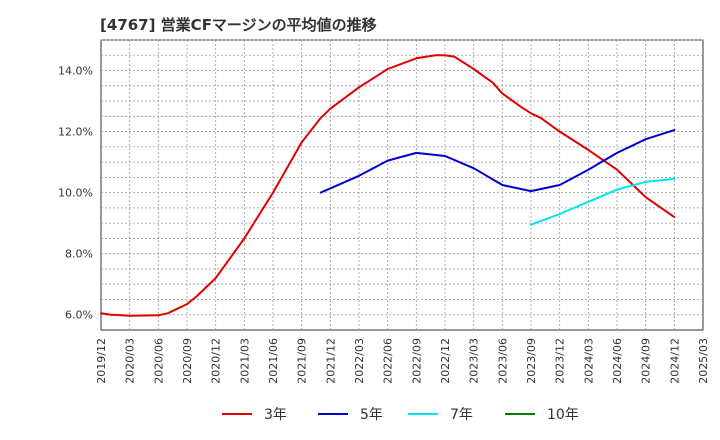 The image size is (720, 440). I want to click on x-tick-label: 2024/03, so click(588, 361).